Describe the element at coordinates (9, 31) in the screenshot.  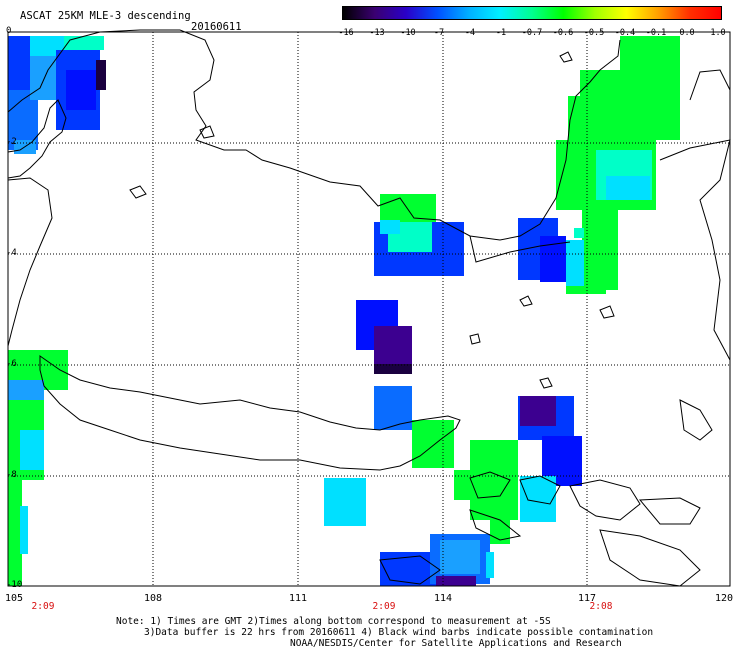
I see `latitude-label: 0` at that location.